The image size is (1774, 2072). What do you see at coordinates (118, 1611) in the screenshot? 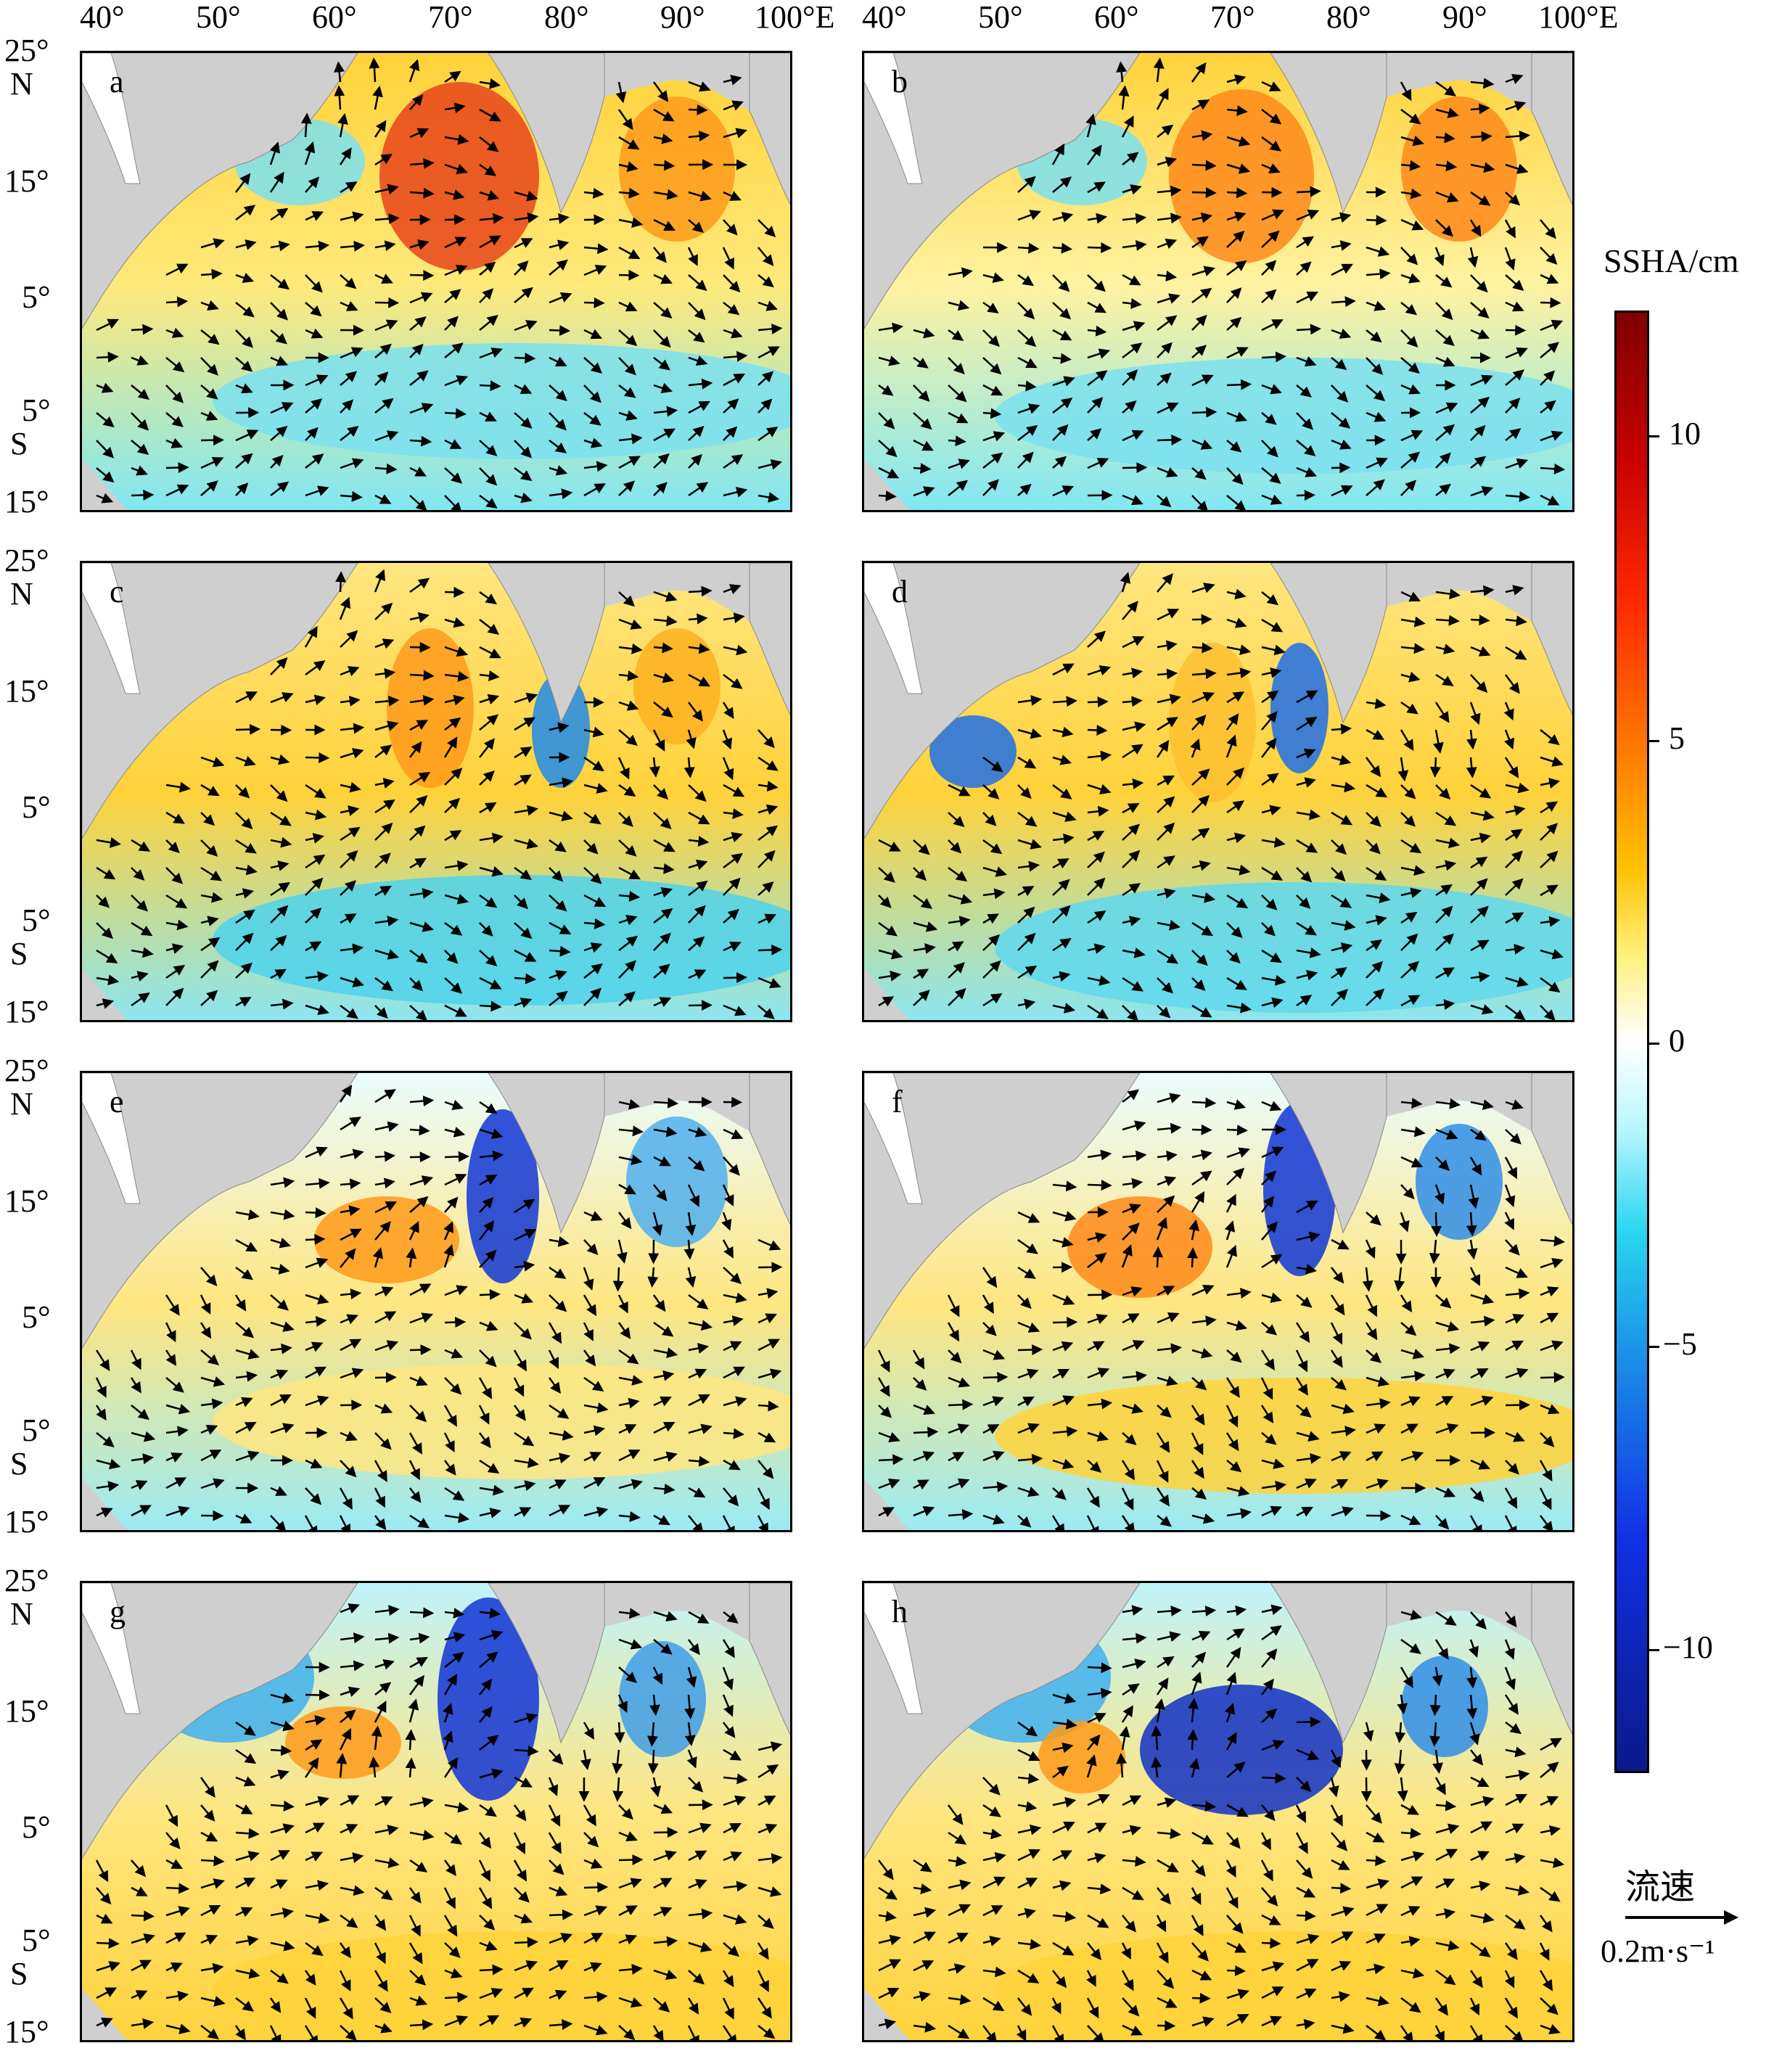
I see `panel-label: g` at bounding box center [118, 1611].